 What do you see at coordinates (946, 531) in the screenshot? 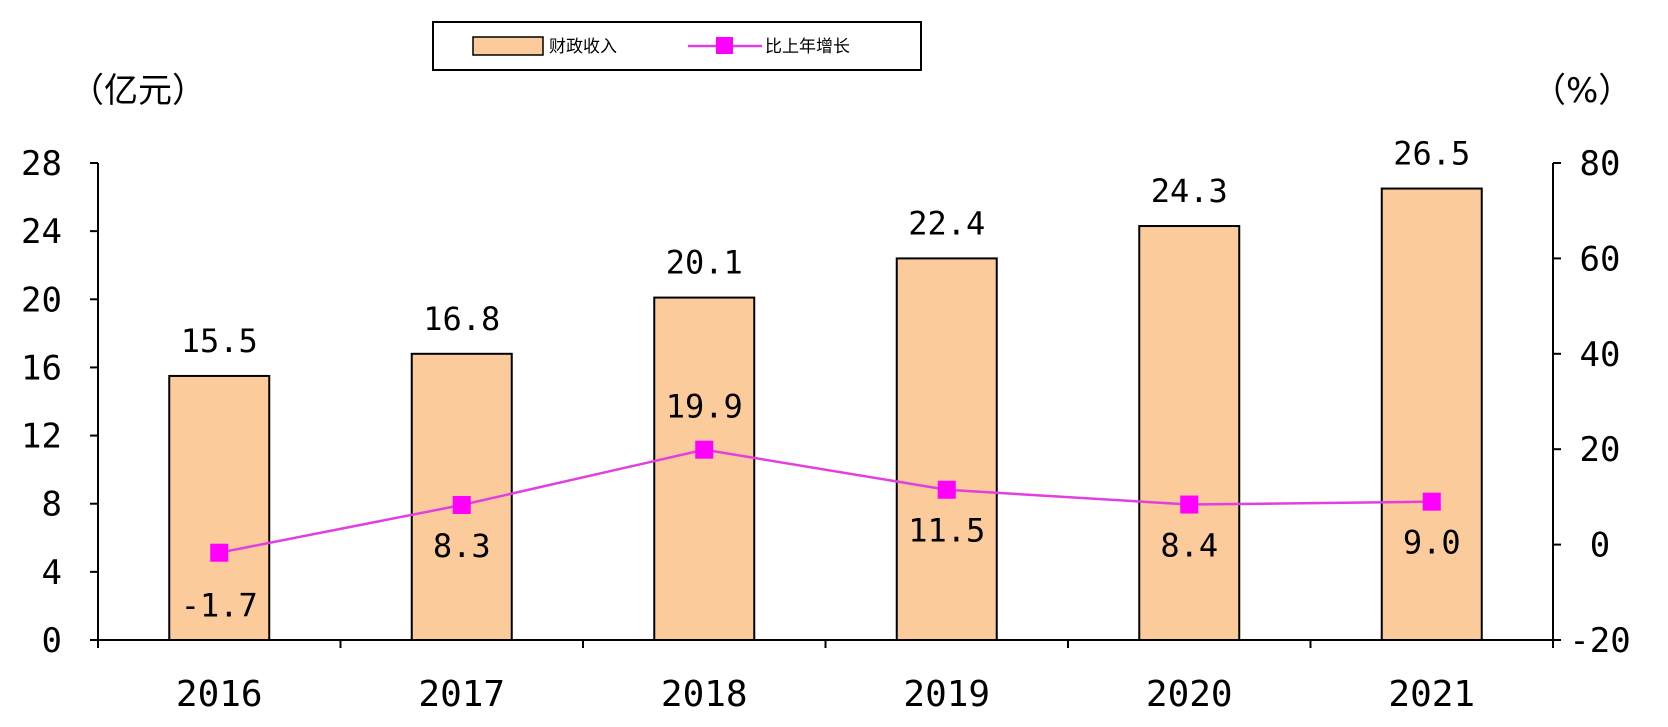
I see `growth-label-2019: 11.5` at bounding box center [946, 531].